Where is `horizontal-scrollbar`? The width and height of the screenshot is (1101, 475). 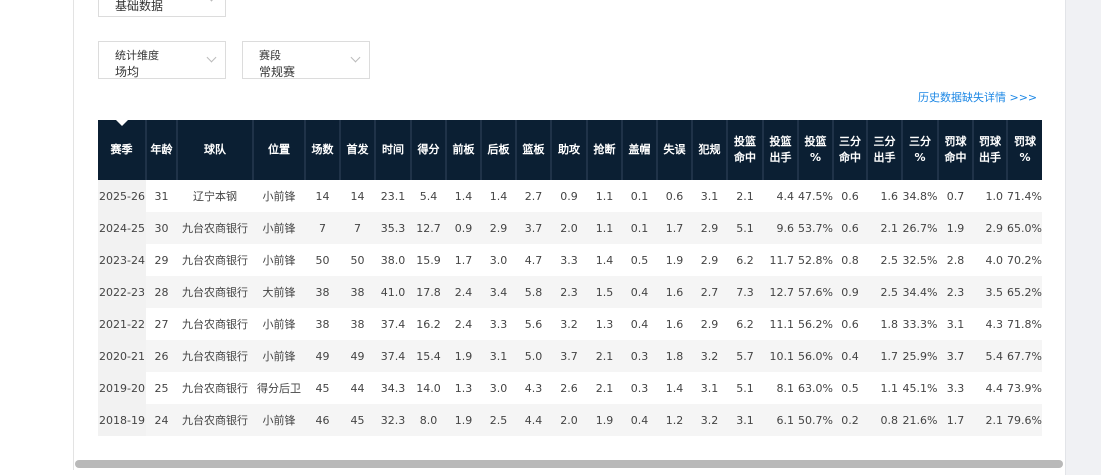 horizontal-scrollbar is located at coordinates (569, 464).